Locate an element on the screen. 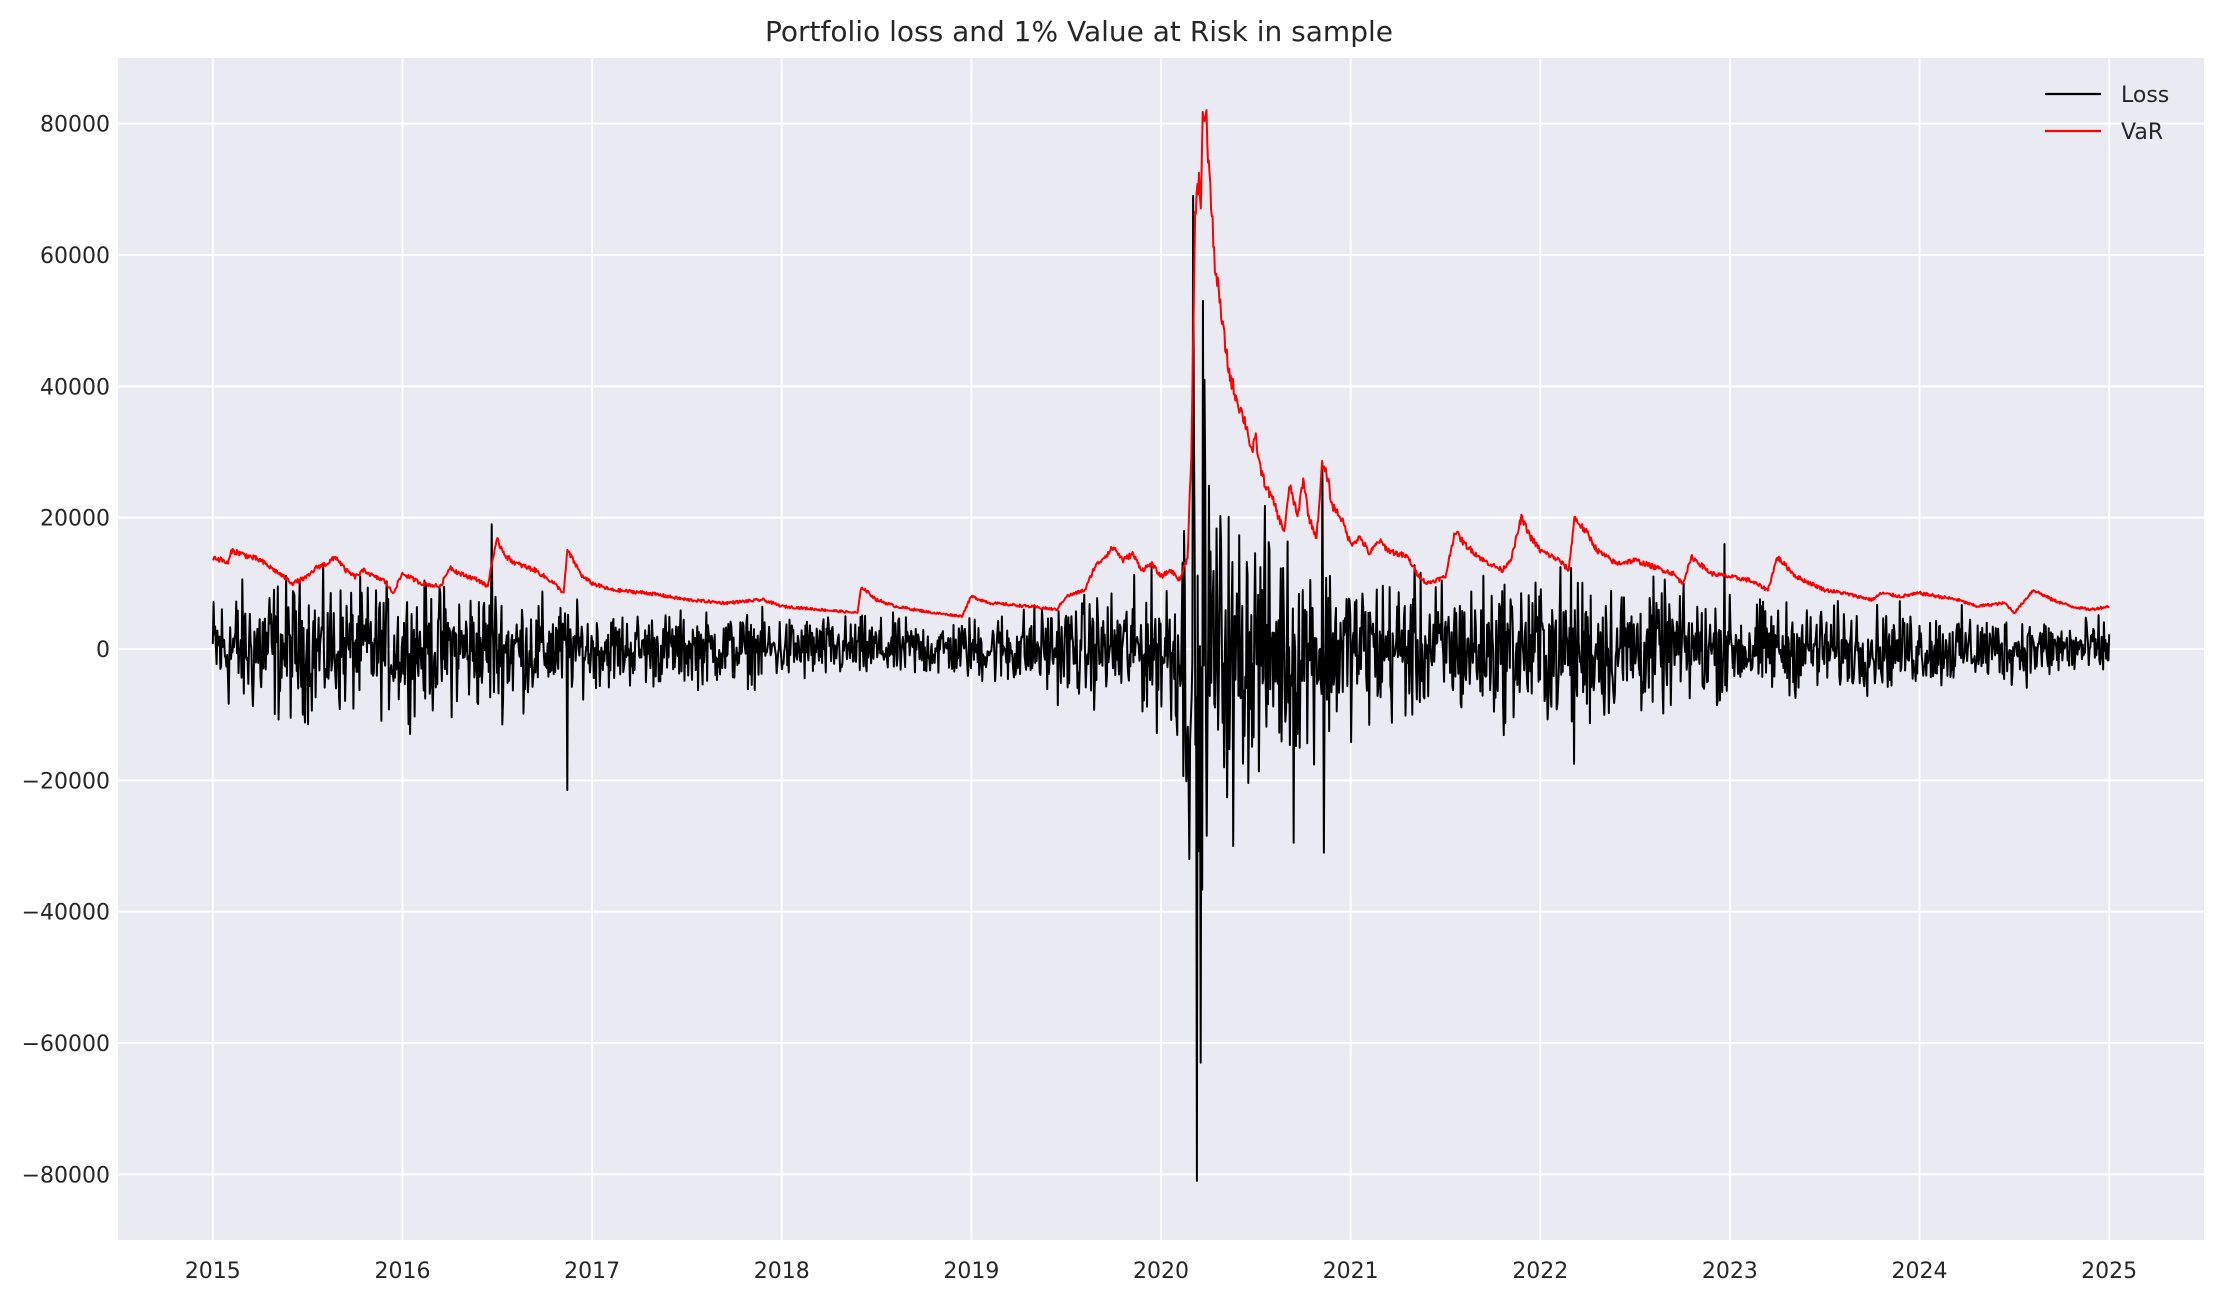  y-tick-label-1: −60000 is located at coordinates (66, 1044).